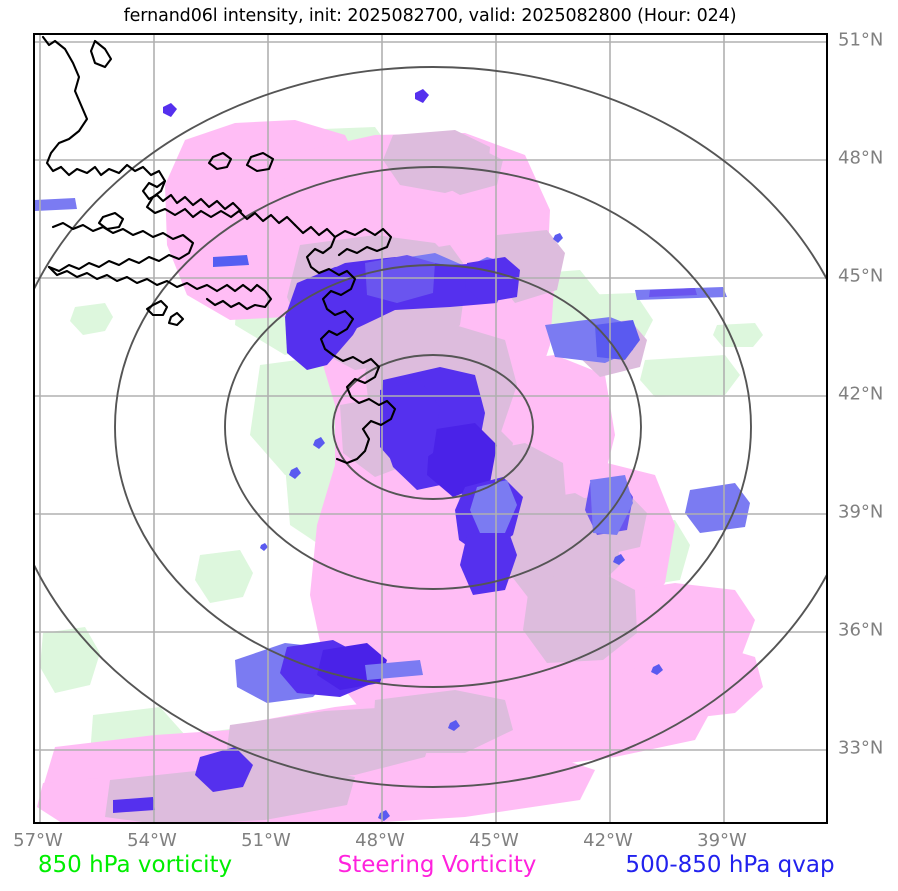 The image size is (898, 891). Describe the element at coordinates (861, 748) in the screenshot. I see `y-tick-33n: 33°N` at that location.